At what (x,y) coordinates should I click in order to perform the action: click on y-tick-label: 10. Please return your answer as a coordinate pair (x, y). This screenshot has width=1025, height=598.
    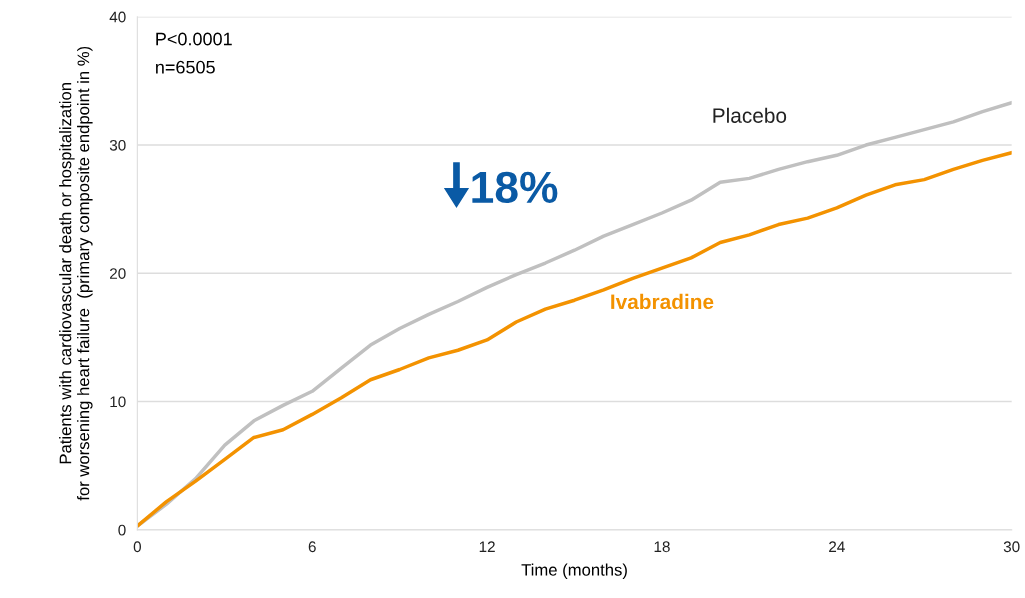
    Looking at the image, I should click on (118, 402).